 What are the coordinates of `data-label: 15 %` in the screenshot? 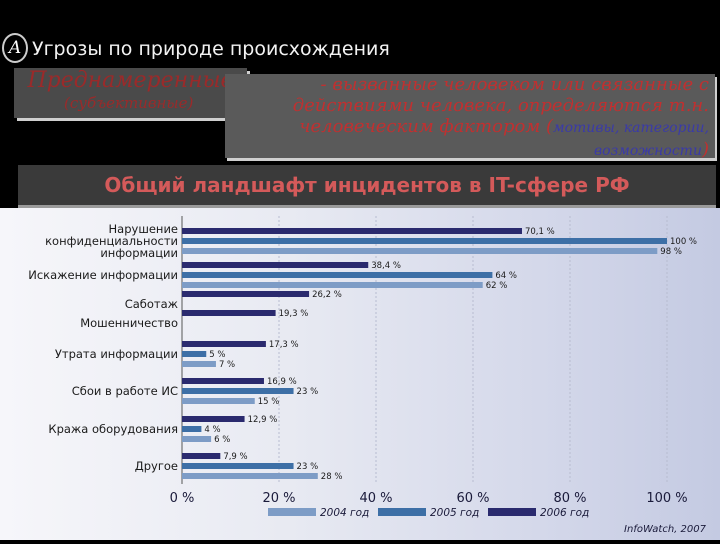 It's located at (269, 402).